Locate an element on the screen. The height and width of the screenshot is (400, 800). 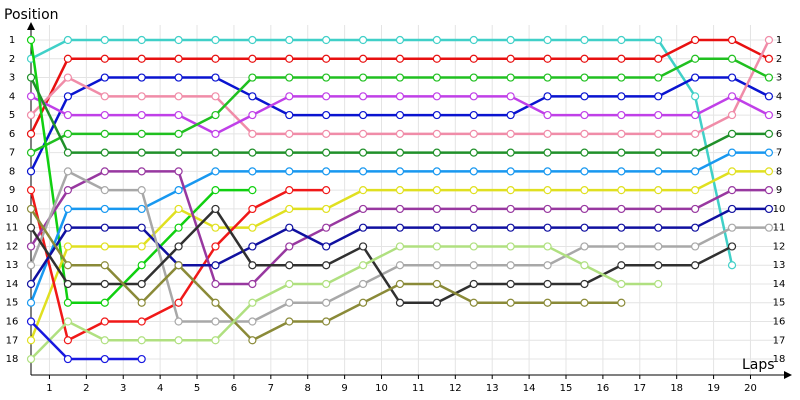
y-tick-label: 7 is located at coordinates (12, 153).